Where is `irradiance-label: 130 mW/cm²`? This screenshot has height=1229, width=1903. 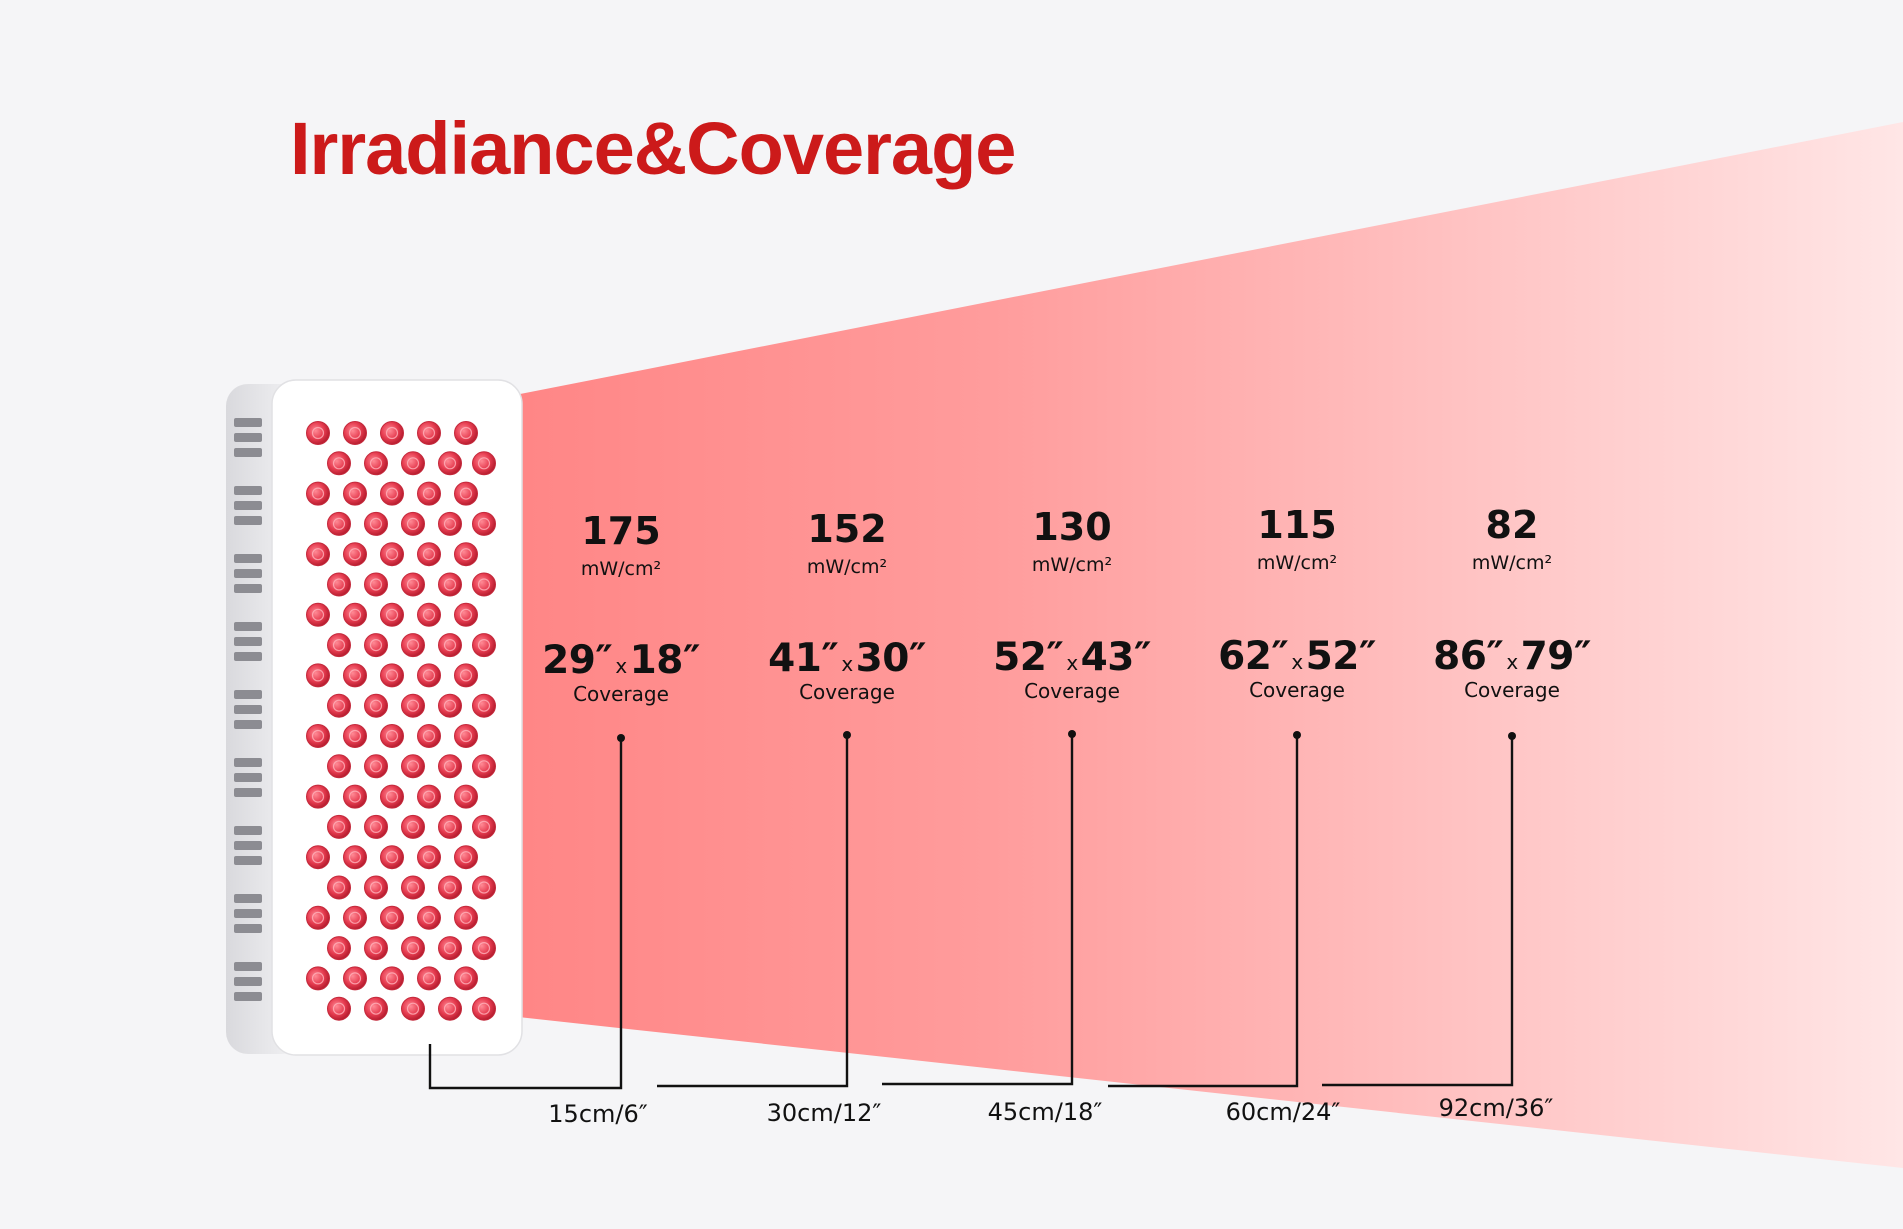 irradiance-label: 130 mW/cm² is located at coordinates (1072, 541).